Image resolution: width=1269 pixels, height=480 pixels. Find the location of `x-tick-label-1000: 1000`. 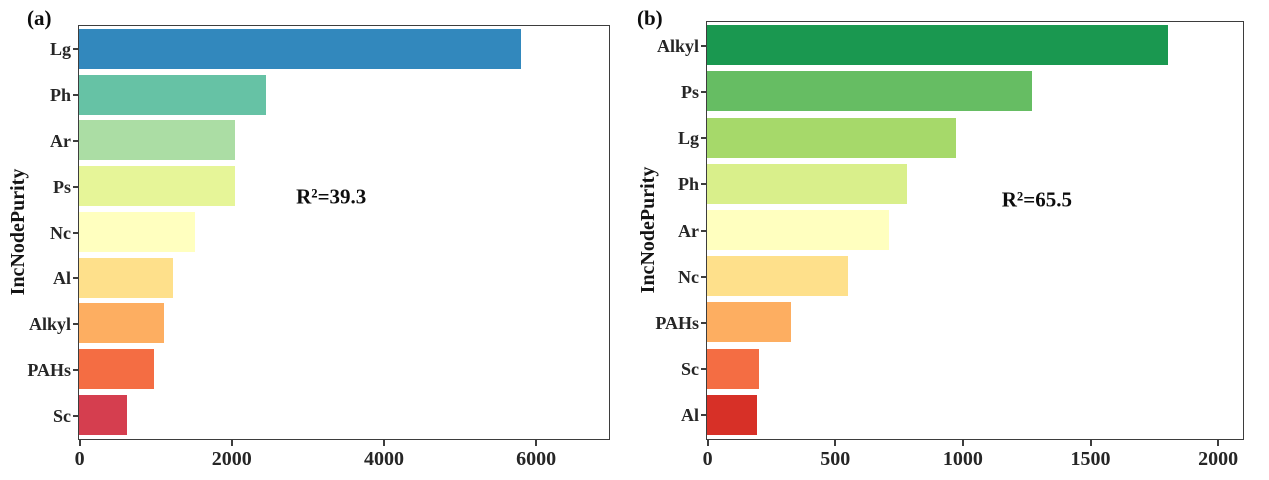

x-tick-label-1000: 1000 is located at coordinates (962, 459).